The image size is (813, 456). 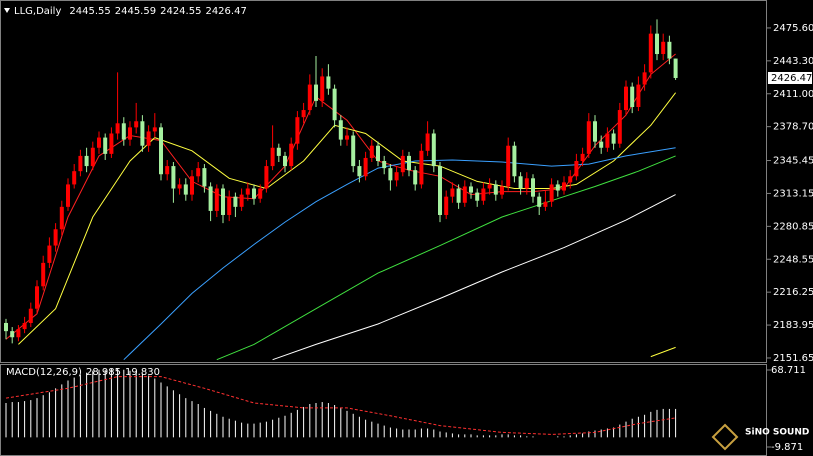 I want to click on y-tick-label: -9.871, so click(x=787, y=447).